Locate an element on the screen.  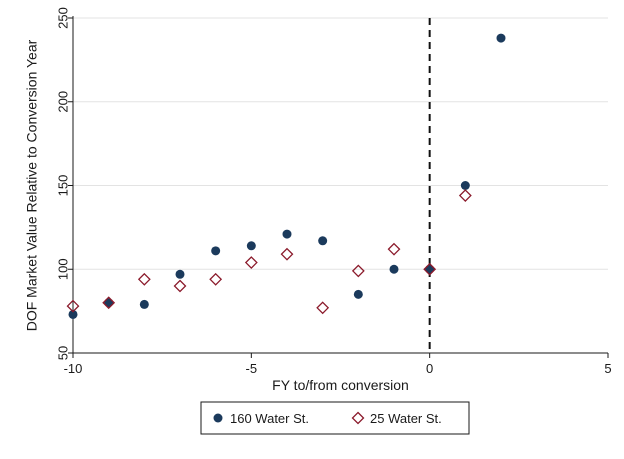
y-tick-label: 250 is located at coordinates (62, 18).